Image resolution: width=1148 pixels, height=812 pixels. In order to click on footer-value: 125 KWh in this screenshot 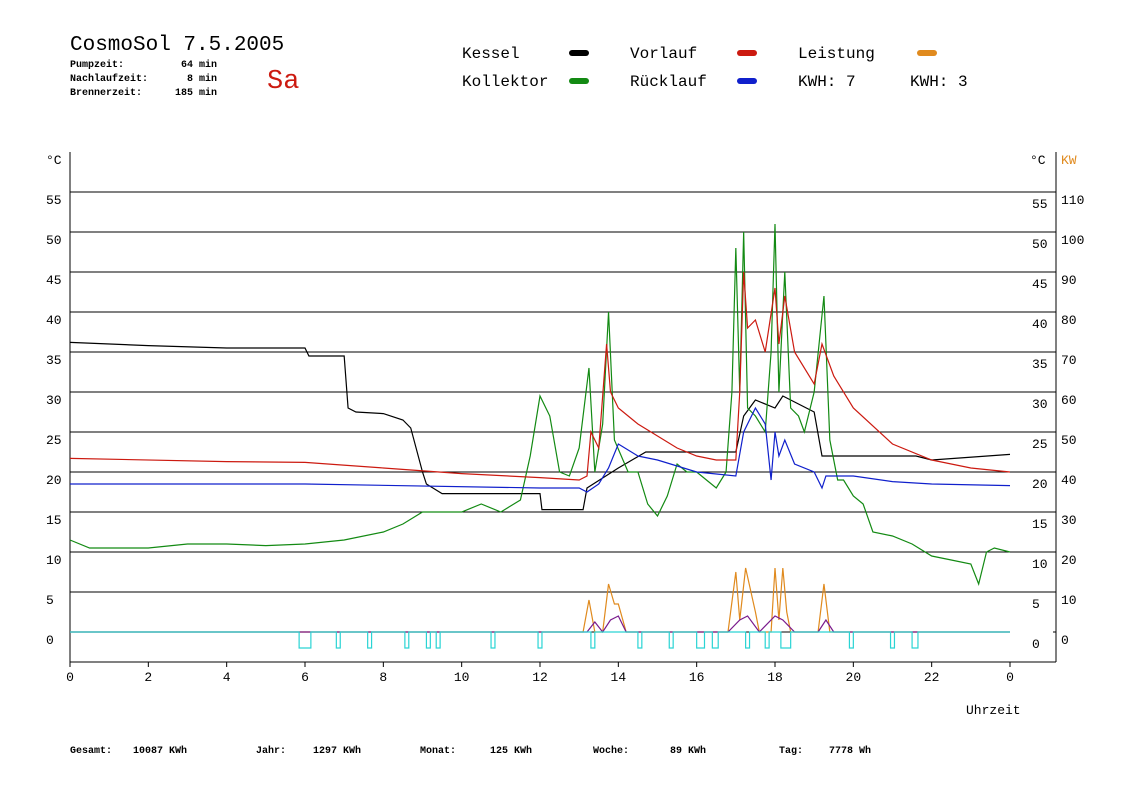, I will do `click(511, 751)`.